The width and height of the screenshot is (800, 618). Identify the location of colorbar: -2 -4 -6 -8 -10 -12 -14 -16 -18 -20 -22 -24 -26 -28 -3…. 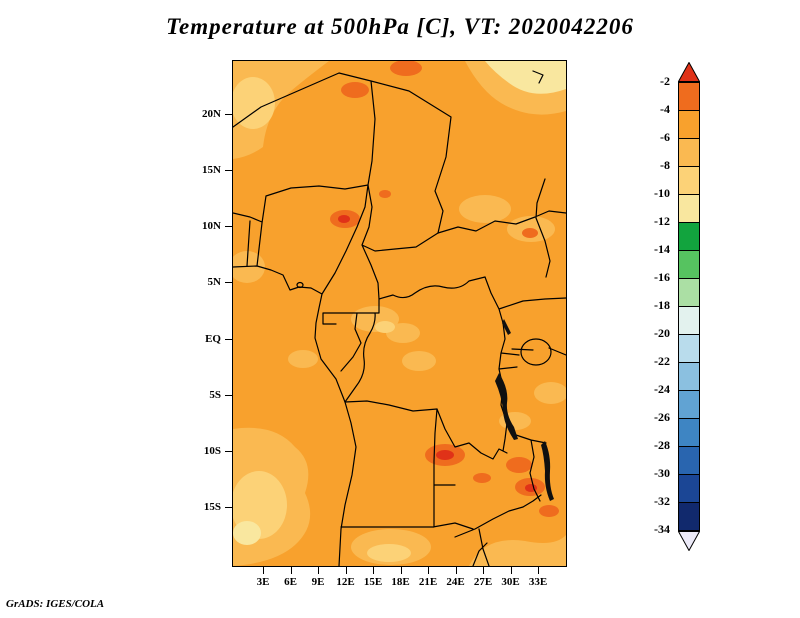
(672, 312).